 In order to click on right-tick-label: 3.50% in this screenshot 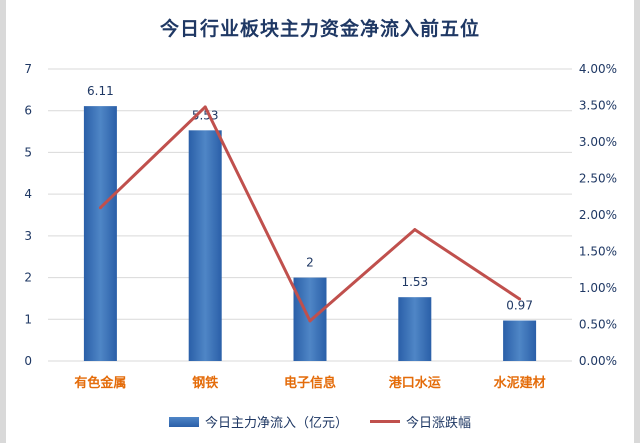, I will do `click(598, 106)`.